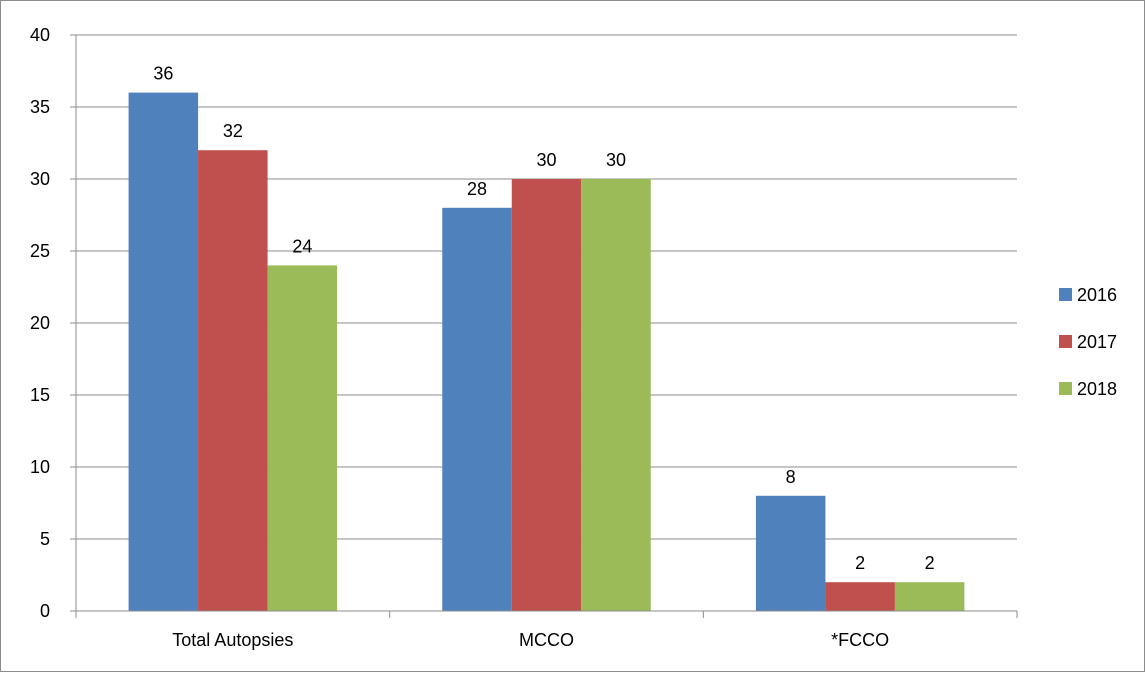 Image resolution: width=1145 pixels, height=676 pixels. What do you see at coordinates (1097, 389) in the screenshot?
I see `legend-label-2018: 2018` at bounding box center [1097, 389].